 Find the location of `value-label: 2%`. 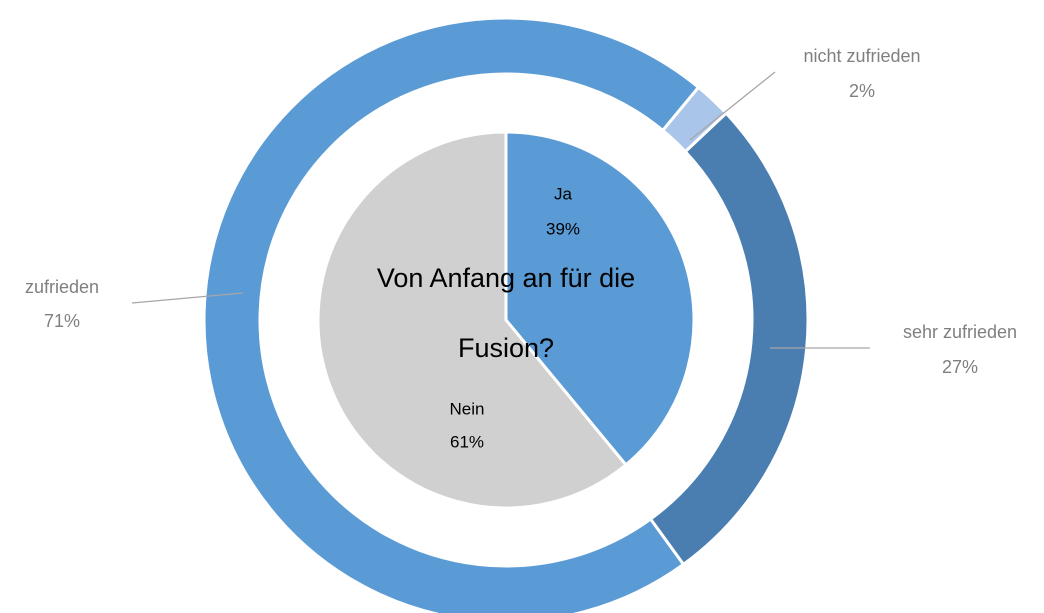

value-label: 2% is located at coordinates (862, 91).